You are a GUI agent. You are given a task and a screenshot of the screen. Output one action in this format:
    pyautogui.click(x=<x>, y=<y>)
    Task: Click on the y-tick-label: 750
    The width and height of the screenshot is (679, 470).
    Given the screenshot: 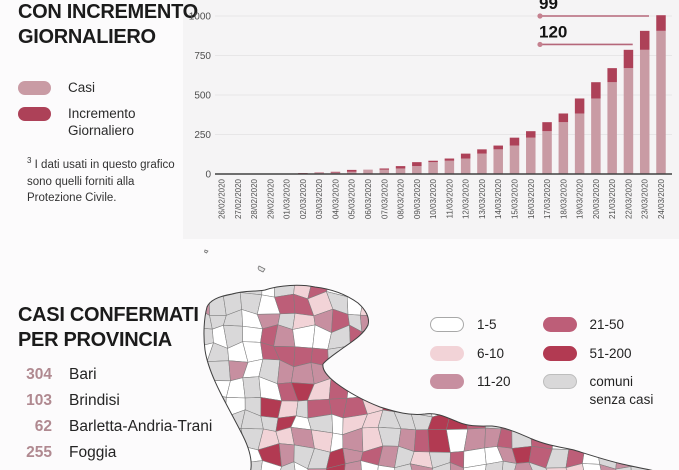 What is the action you would take?
    pyautogui.click(x=202, y=56)
    